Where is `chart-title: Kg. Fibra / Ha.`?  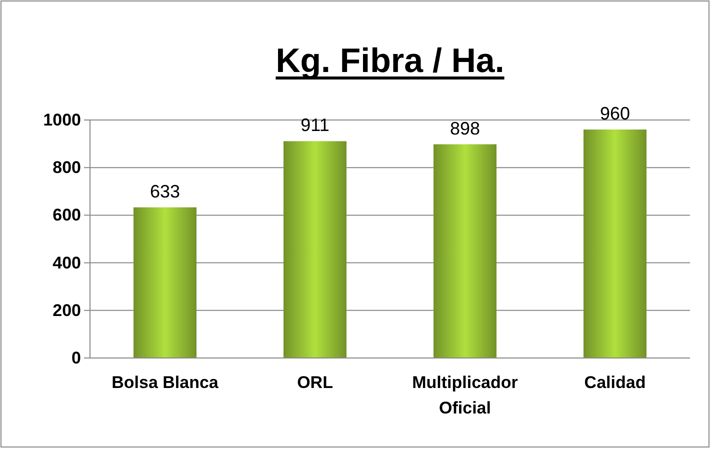 chart-title: Kg. Fibra / Ha. is located at coordinates (390, 61).